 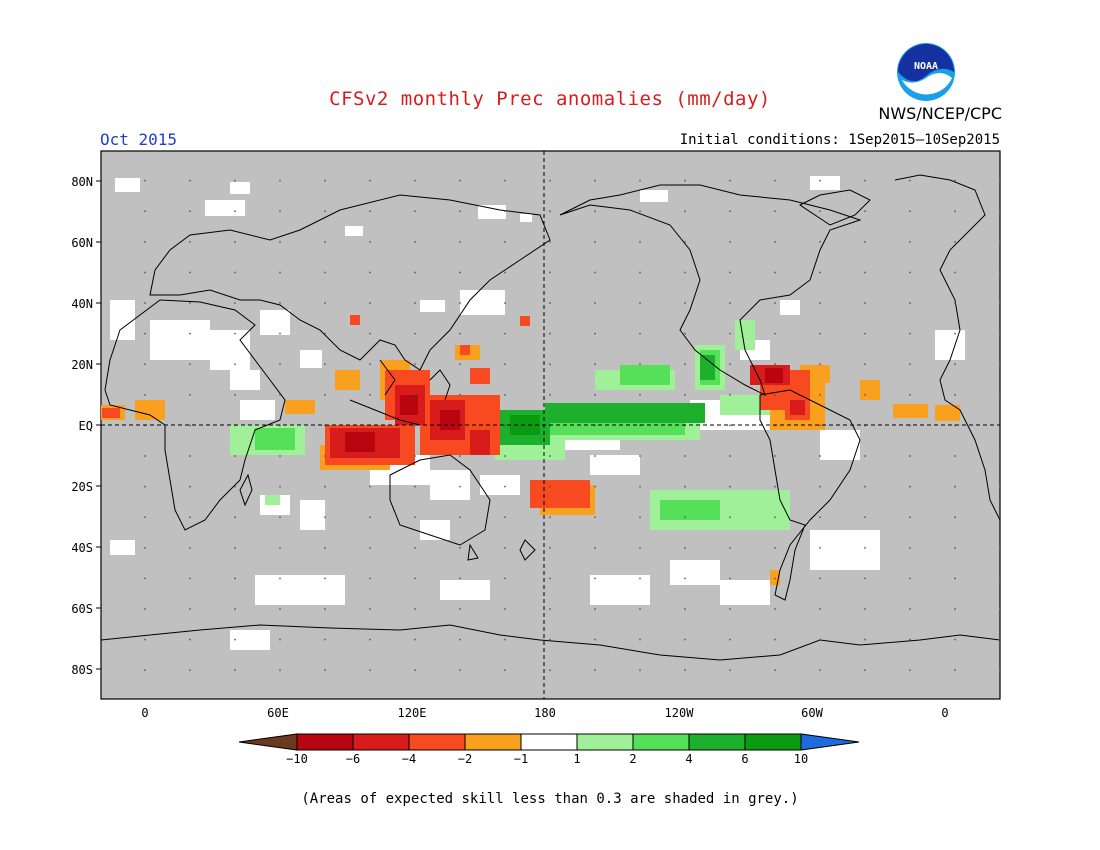 I want to click on map-title: CFSv2 monthly Prec anomalies (mm/day), so click(x=550, y=99).